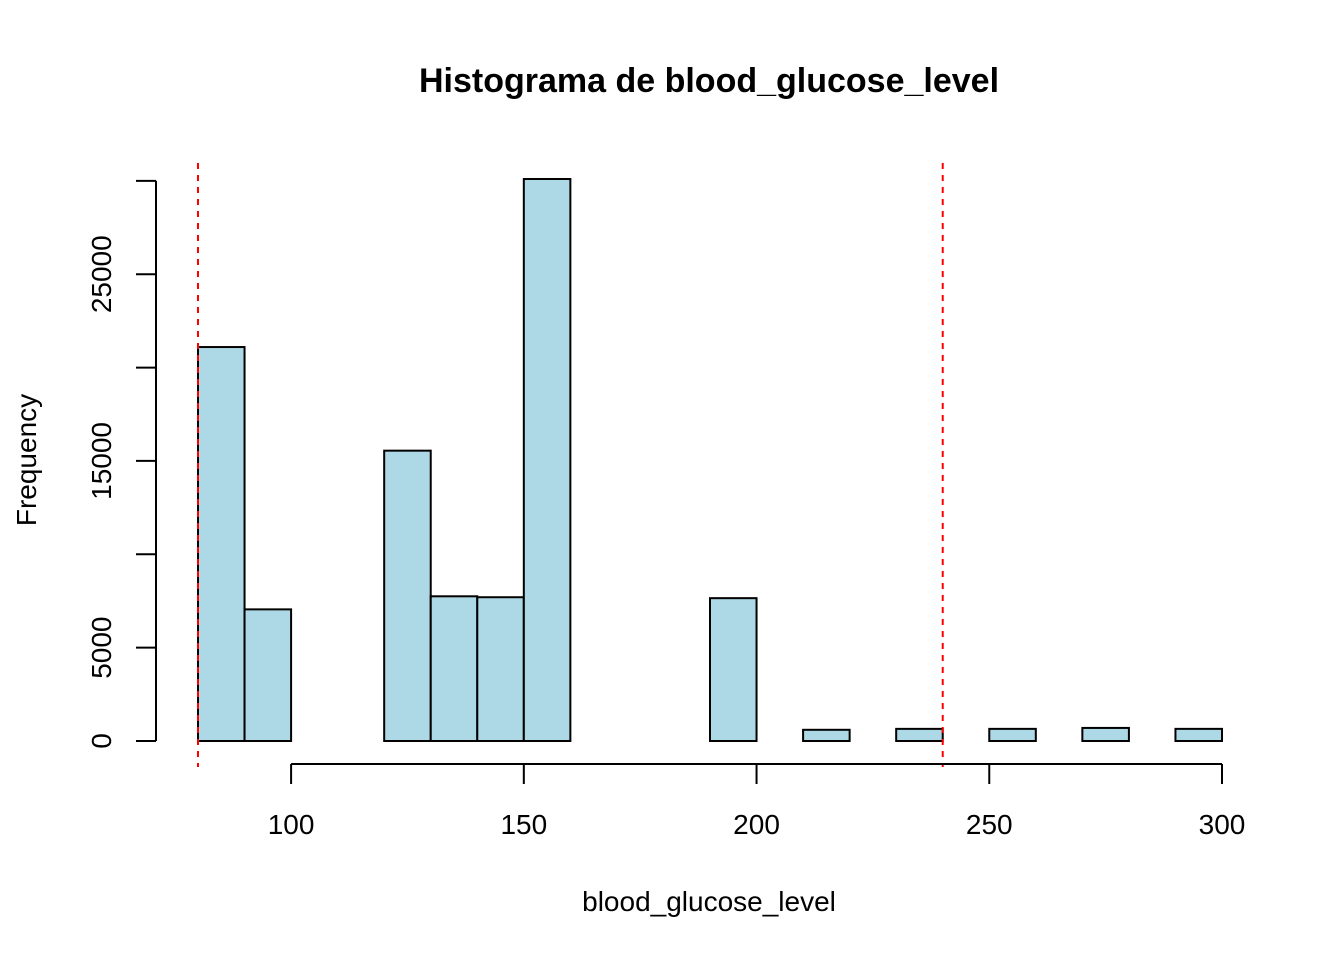 This screenshot has height=960, width=1344. I want to click on y-tick-label: 5000, so click(101, 647).